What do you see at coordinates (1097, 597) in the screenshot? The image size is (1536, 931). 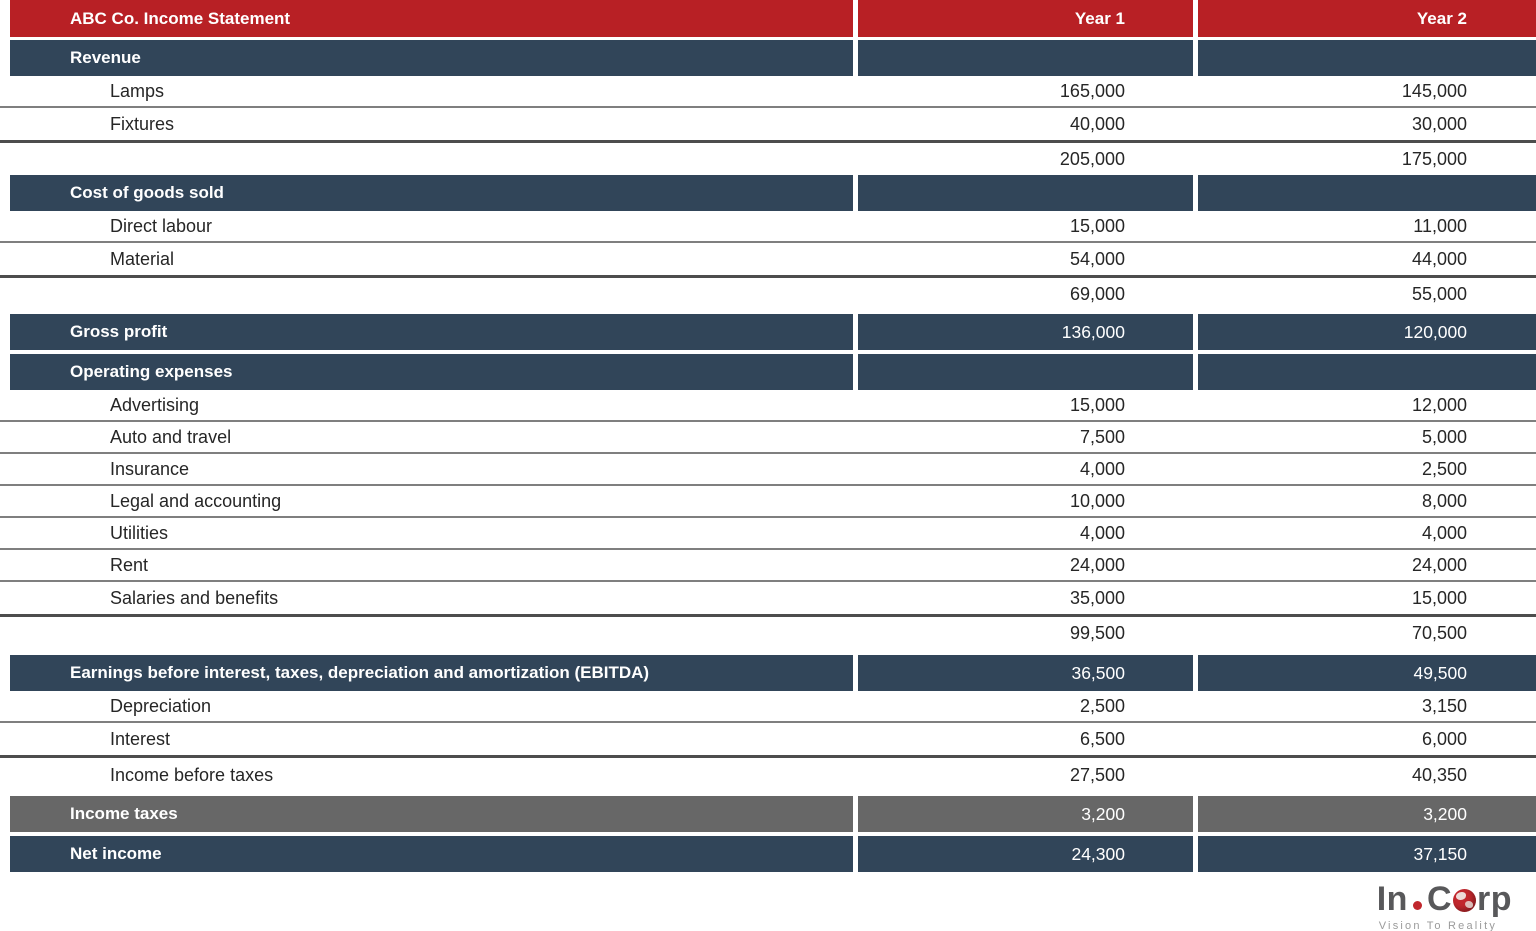 I see `year1-value: 35,000` at bounding box center [1097, 597].